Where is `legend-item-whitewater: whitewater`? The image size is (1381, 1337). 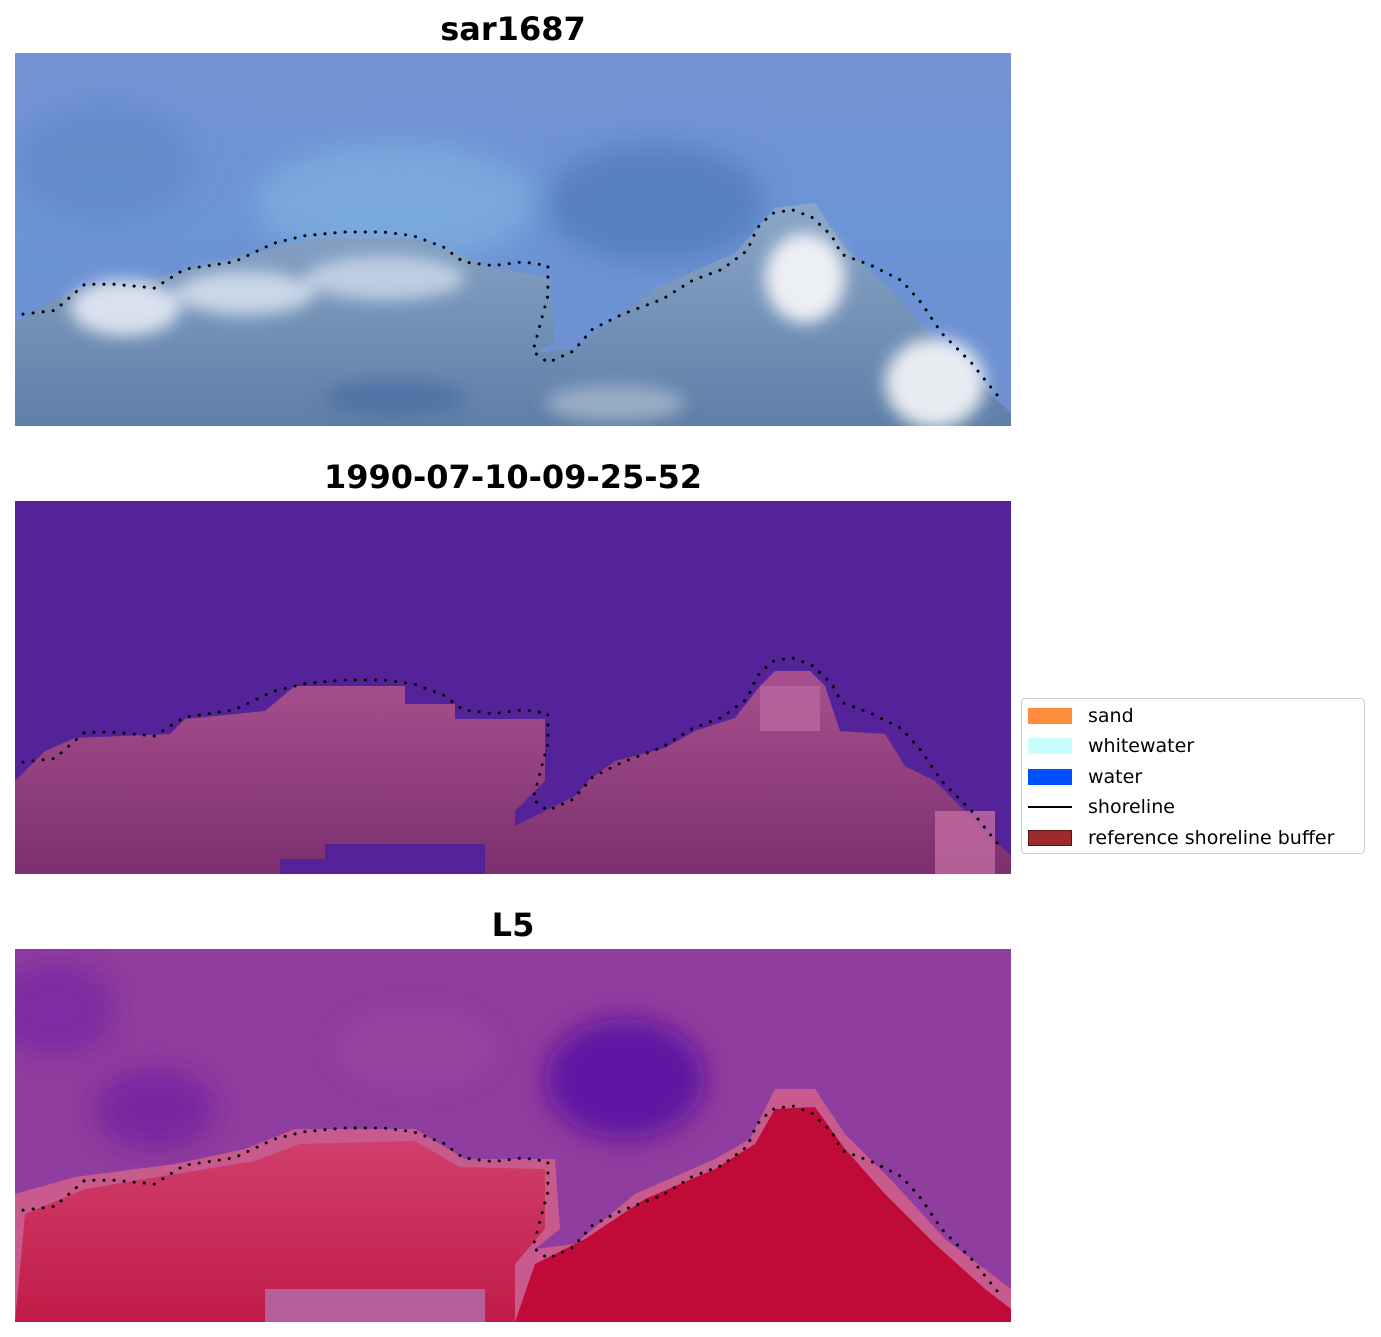 legend-item-whitewater: whitewater is located at coordinates (1111, 746).